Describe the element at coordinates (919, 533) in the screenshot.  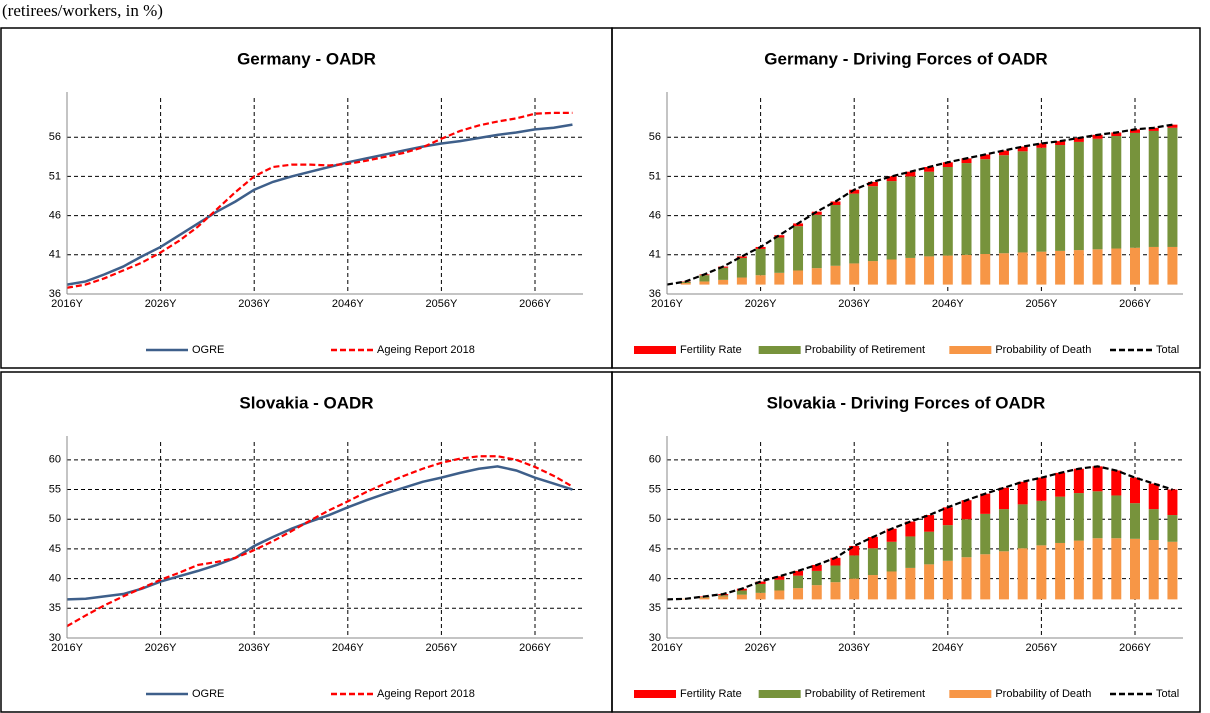
I see `series-line` at that location.